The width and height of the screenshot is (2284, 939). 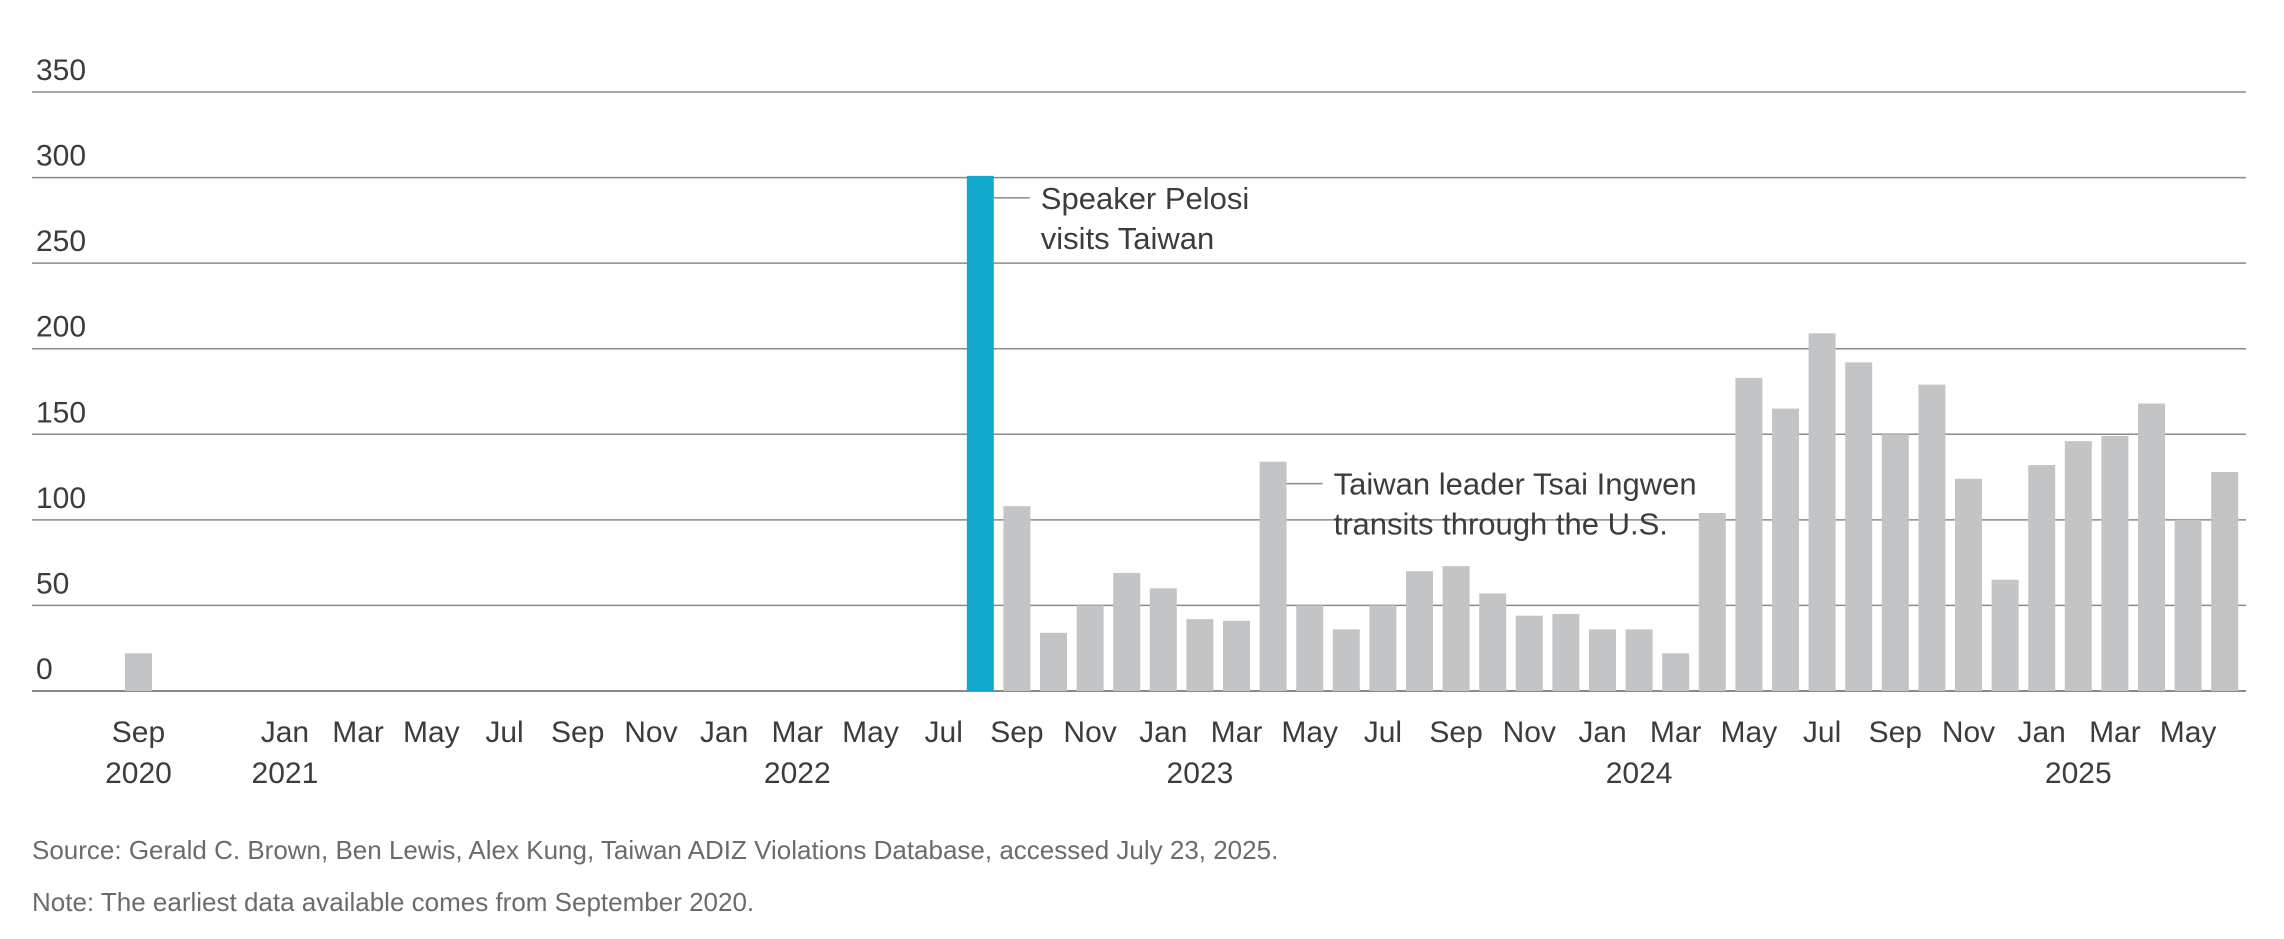 What do you see at coordinates (61, 327) in the screenshot?
I see `y-tick-label: 200` at bounding box center [61, 327].